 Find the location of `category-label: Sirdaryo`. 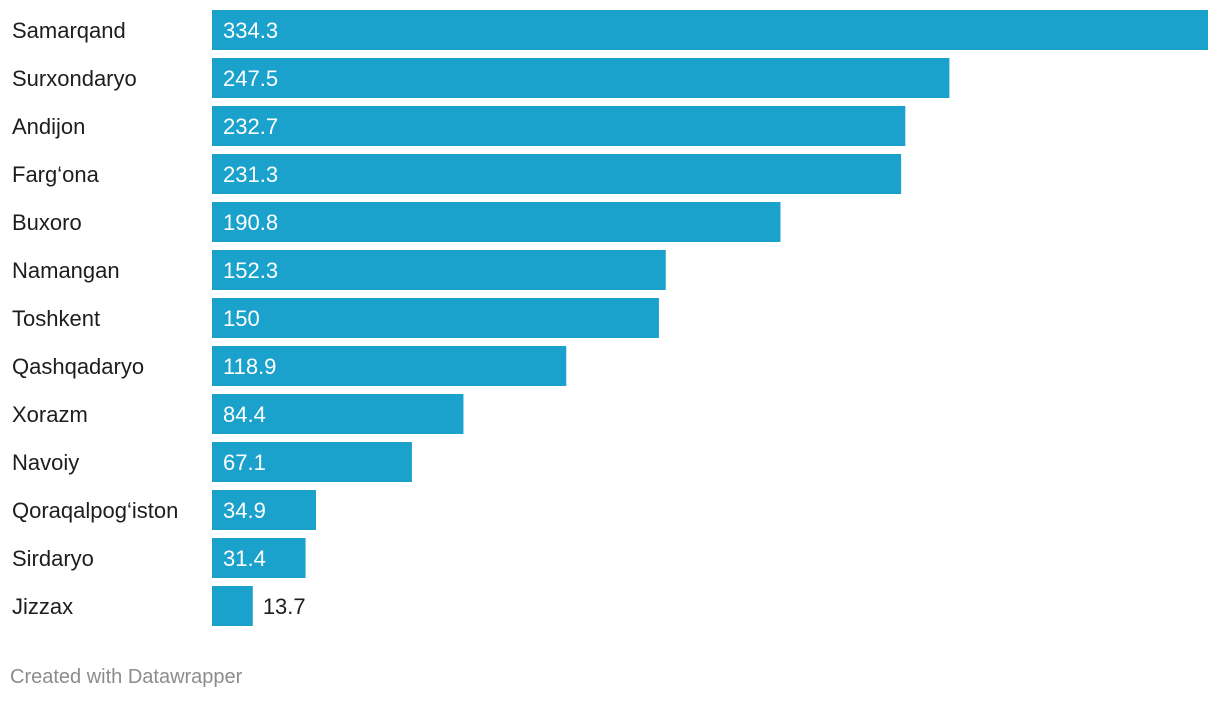

category-label: Sirdaryo is located at coordinates (53, 558).